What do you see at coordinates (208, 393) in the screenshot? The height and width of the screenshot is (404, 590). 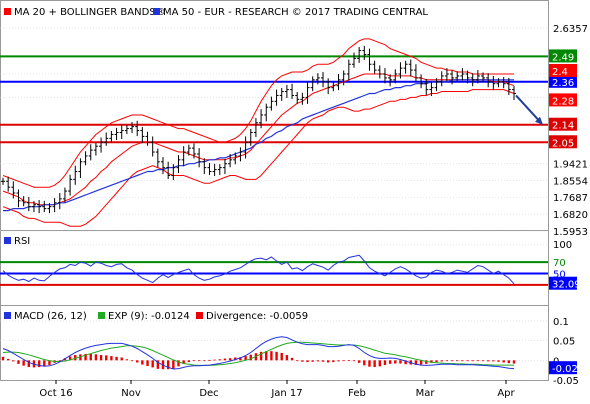 I see `x-tick-label: Dec` at bounding box center [208, 393].